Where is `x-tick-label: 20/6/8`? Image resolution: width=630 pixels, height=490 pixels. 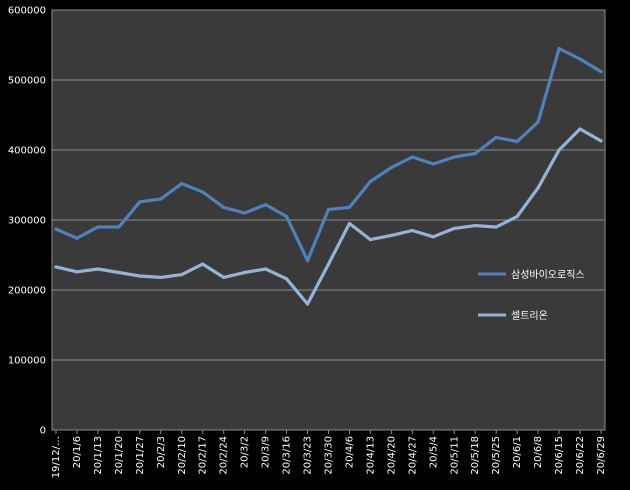 x-tick-label: 20/6/8 is located at coordinates (538, 452).